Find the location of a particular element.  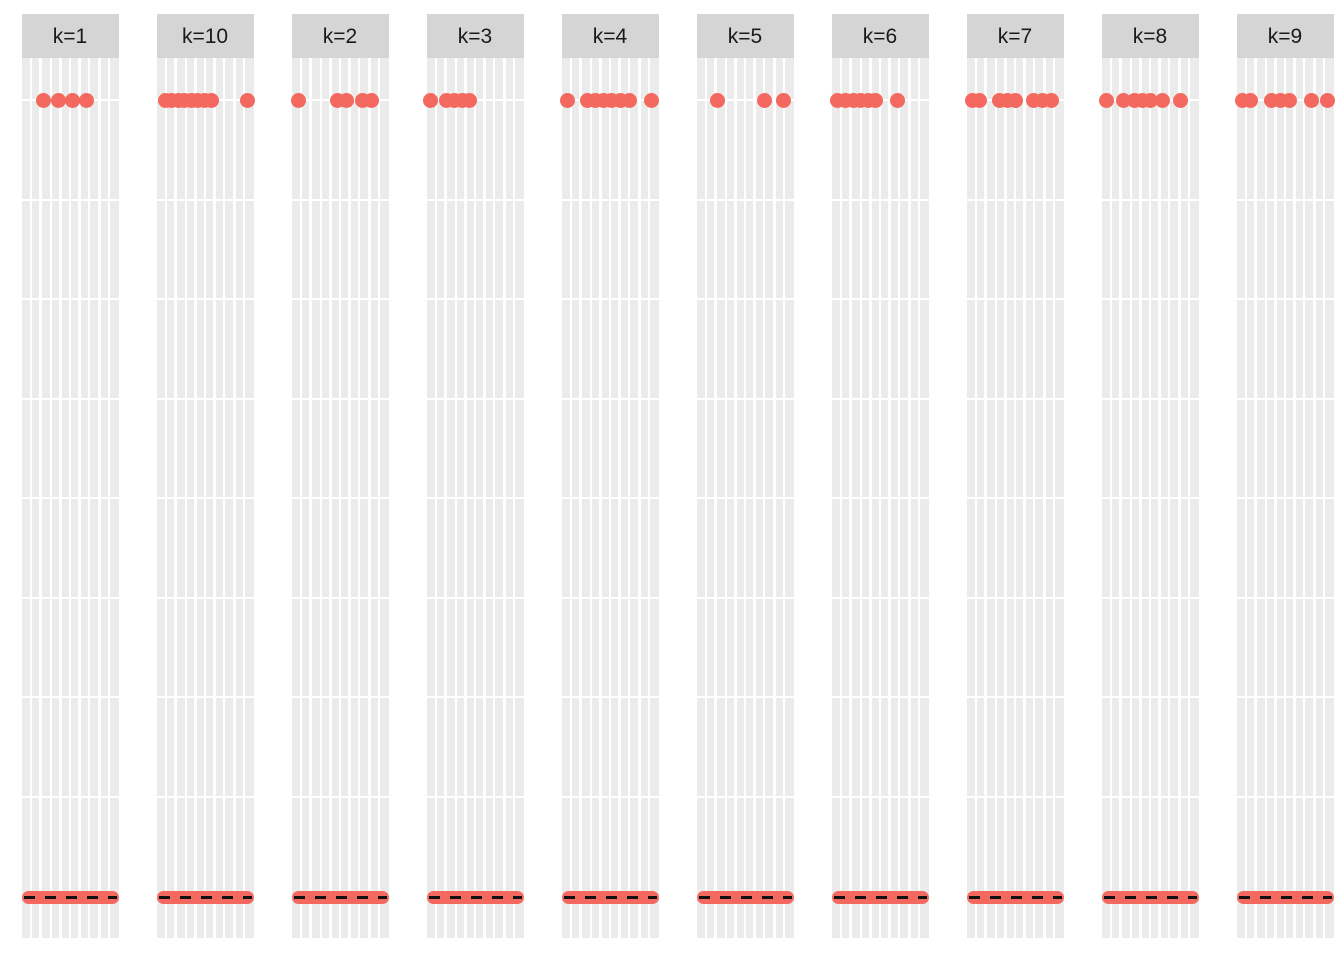

facet: k=9 is located at coordinates (1284, 476).